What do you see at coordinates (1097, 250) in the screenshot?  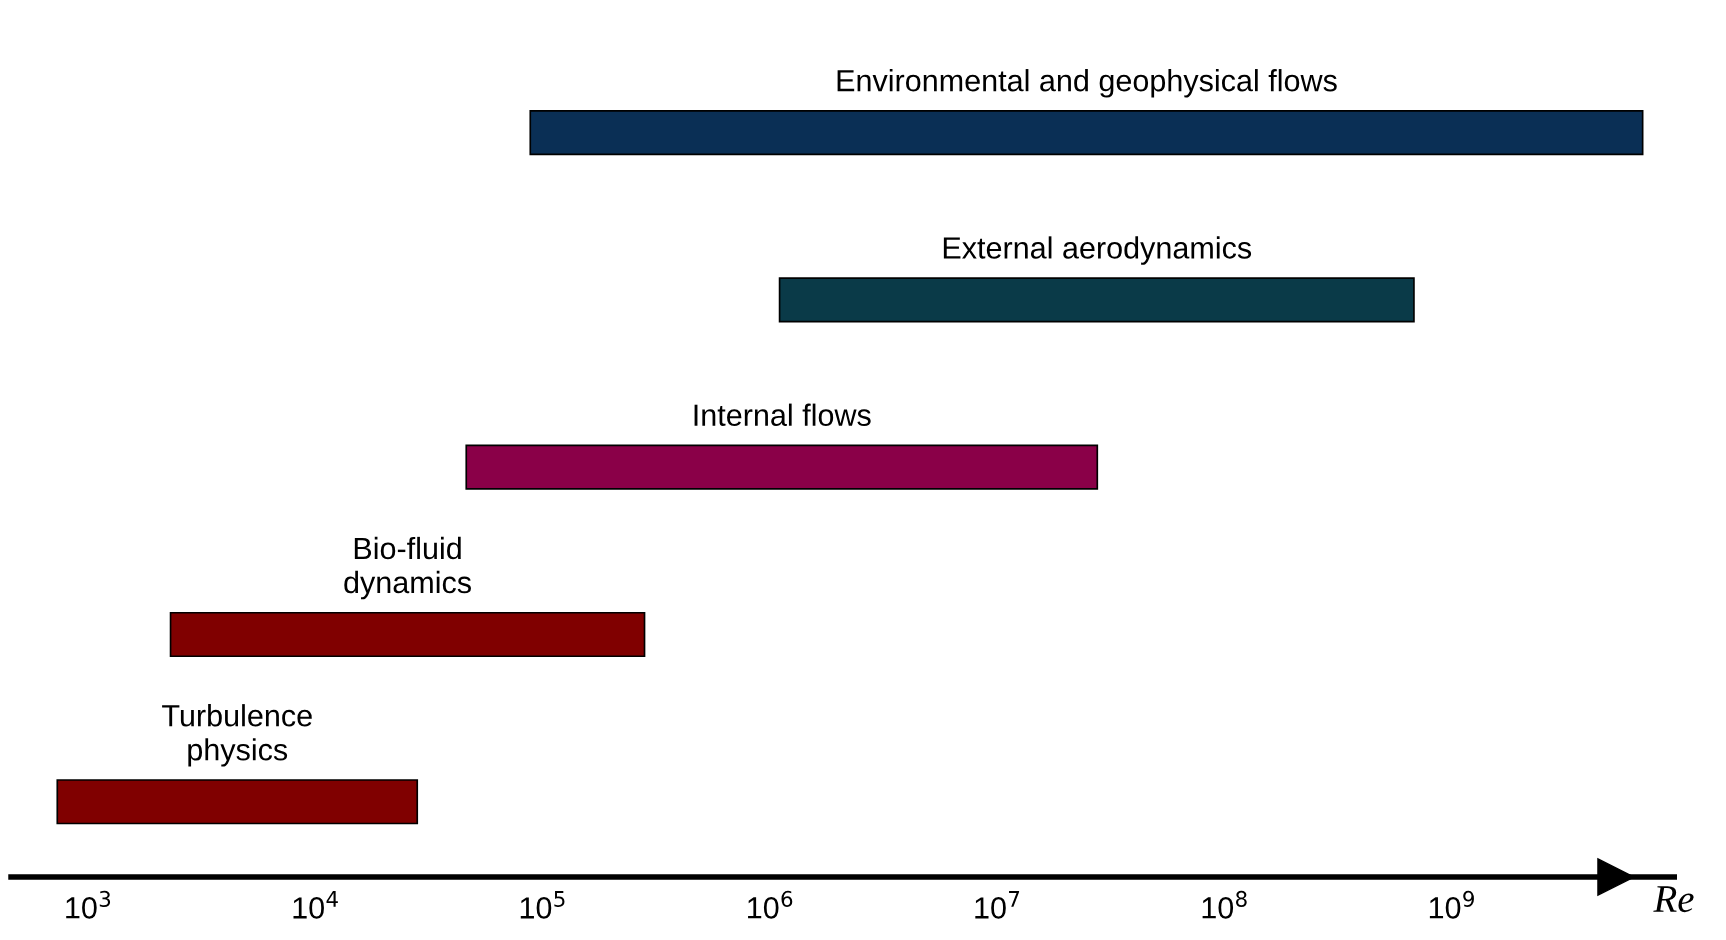 I see `y-tick-label: External aerodynamics` at bounding box center [1097, 250].